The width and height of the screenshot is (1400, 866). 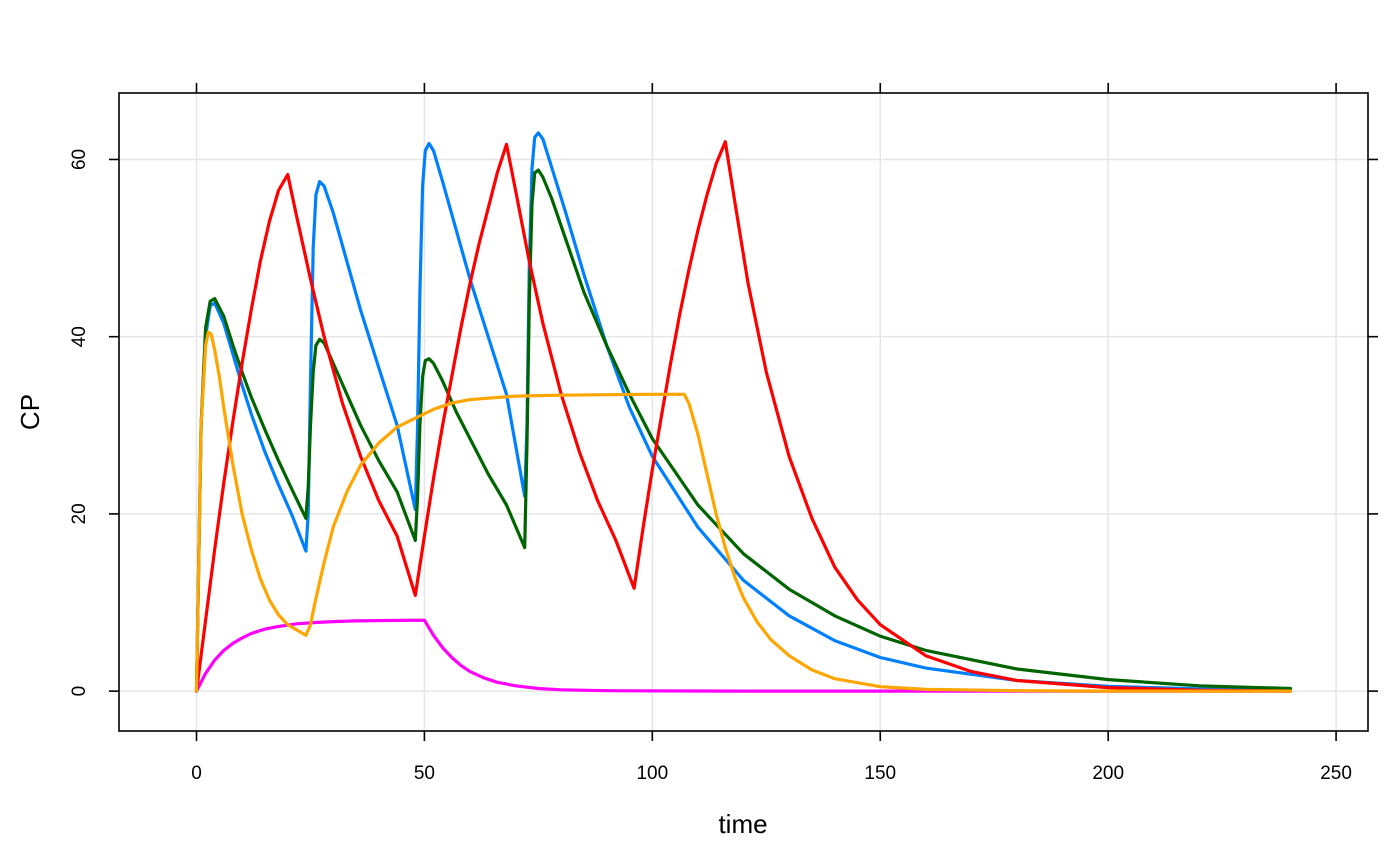 What do you see at coordinates (79, 513) in the screenshot?
I see `y-tick-label: 20` at bounding box center [79, 513].